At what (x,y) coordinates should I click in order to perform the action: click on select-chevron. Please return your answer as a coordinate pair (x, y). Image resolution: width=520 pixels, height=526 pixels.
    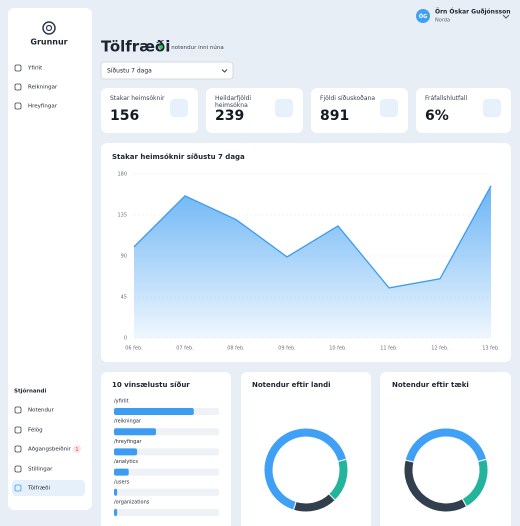
    Looking at the image, I should click on (224, 71).